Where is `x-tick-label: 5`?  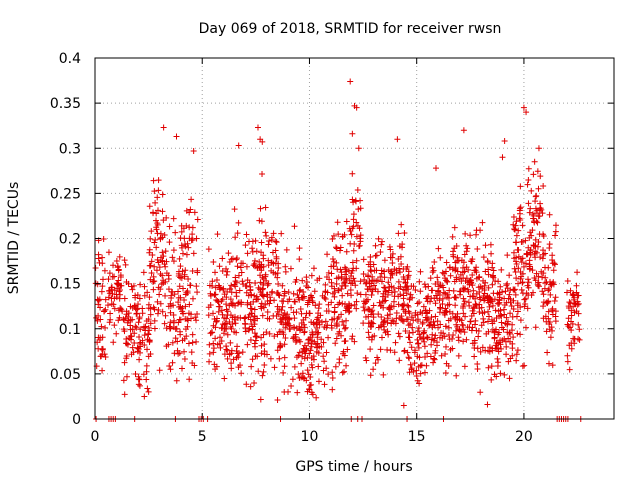 x-tick-label: 5 is located at coordinates (202, 437).